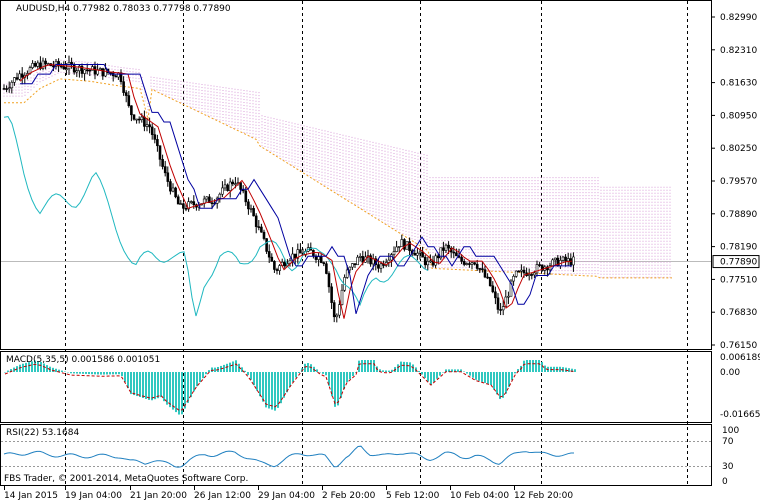 The width and height of the screenshot is (760, 504). Describe the element at coordinates (736, 262) in the screenshot. I see `current-price-box` at that location.